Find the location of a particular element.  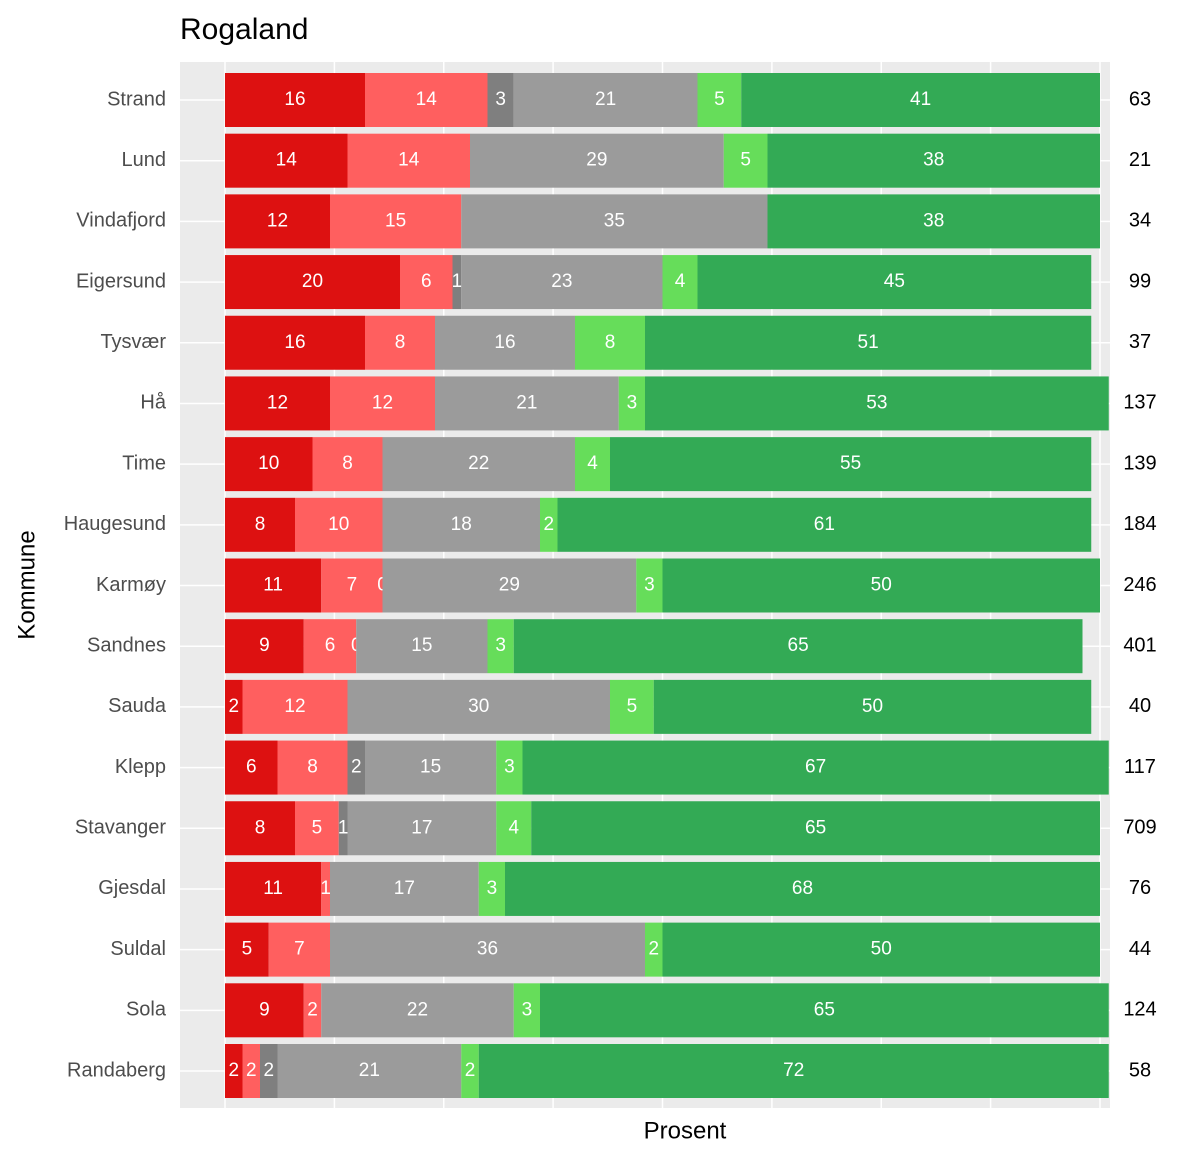

value-label: 67 is located at coordinates (815, 767).